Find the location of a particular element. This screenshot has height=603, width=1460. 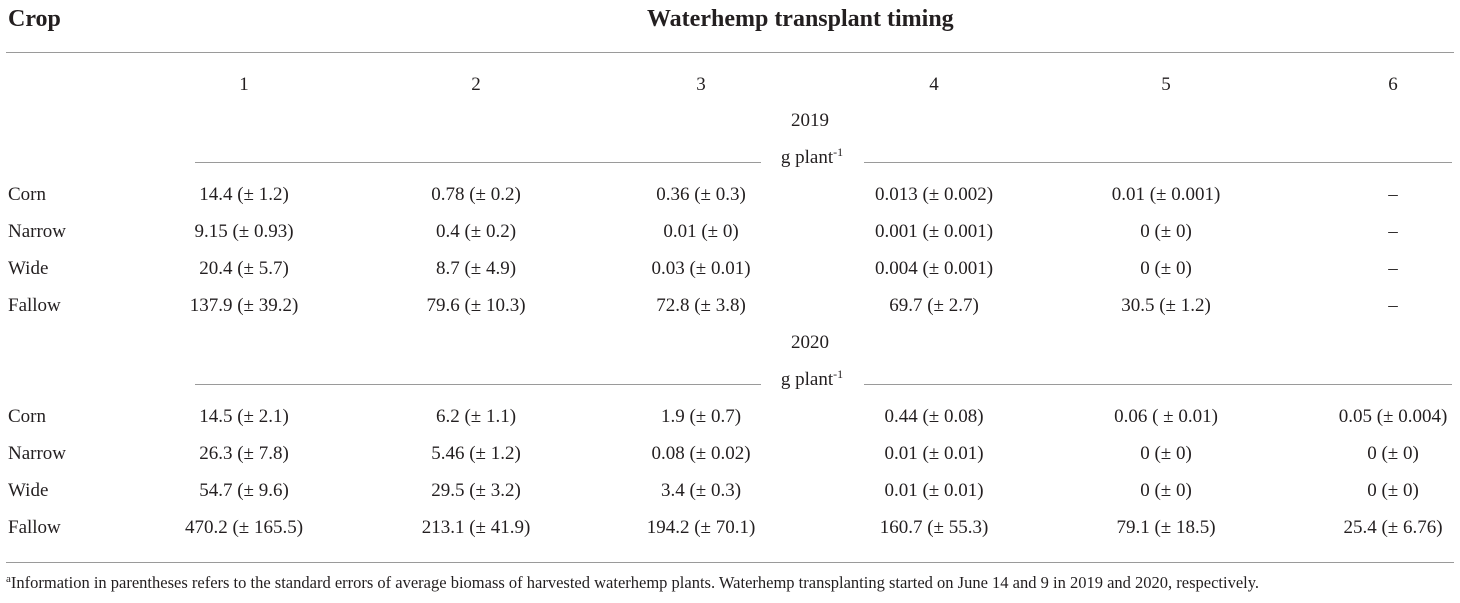

table-cell: 0.013 (± 0.002) is located at coordinates (934, 194).